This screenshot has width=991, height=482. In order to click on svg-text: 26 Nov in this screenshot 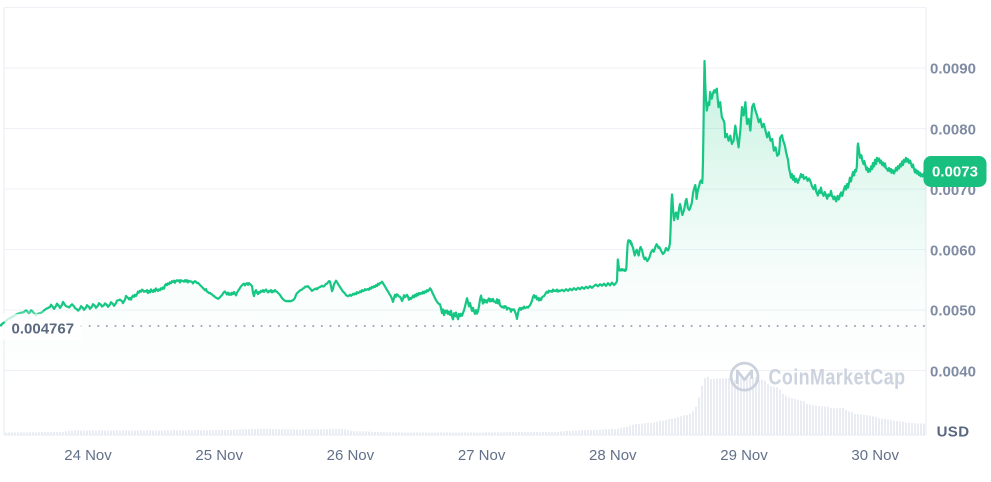, I will do `click(351, 455)`.